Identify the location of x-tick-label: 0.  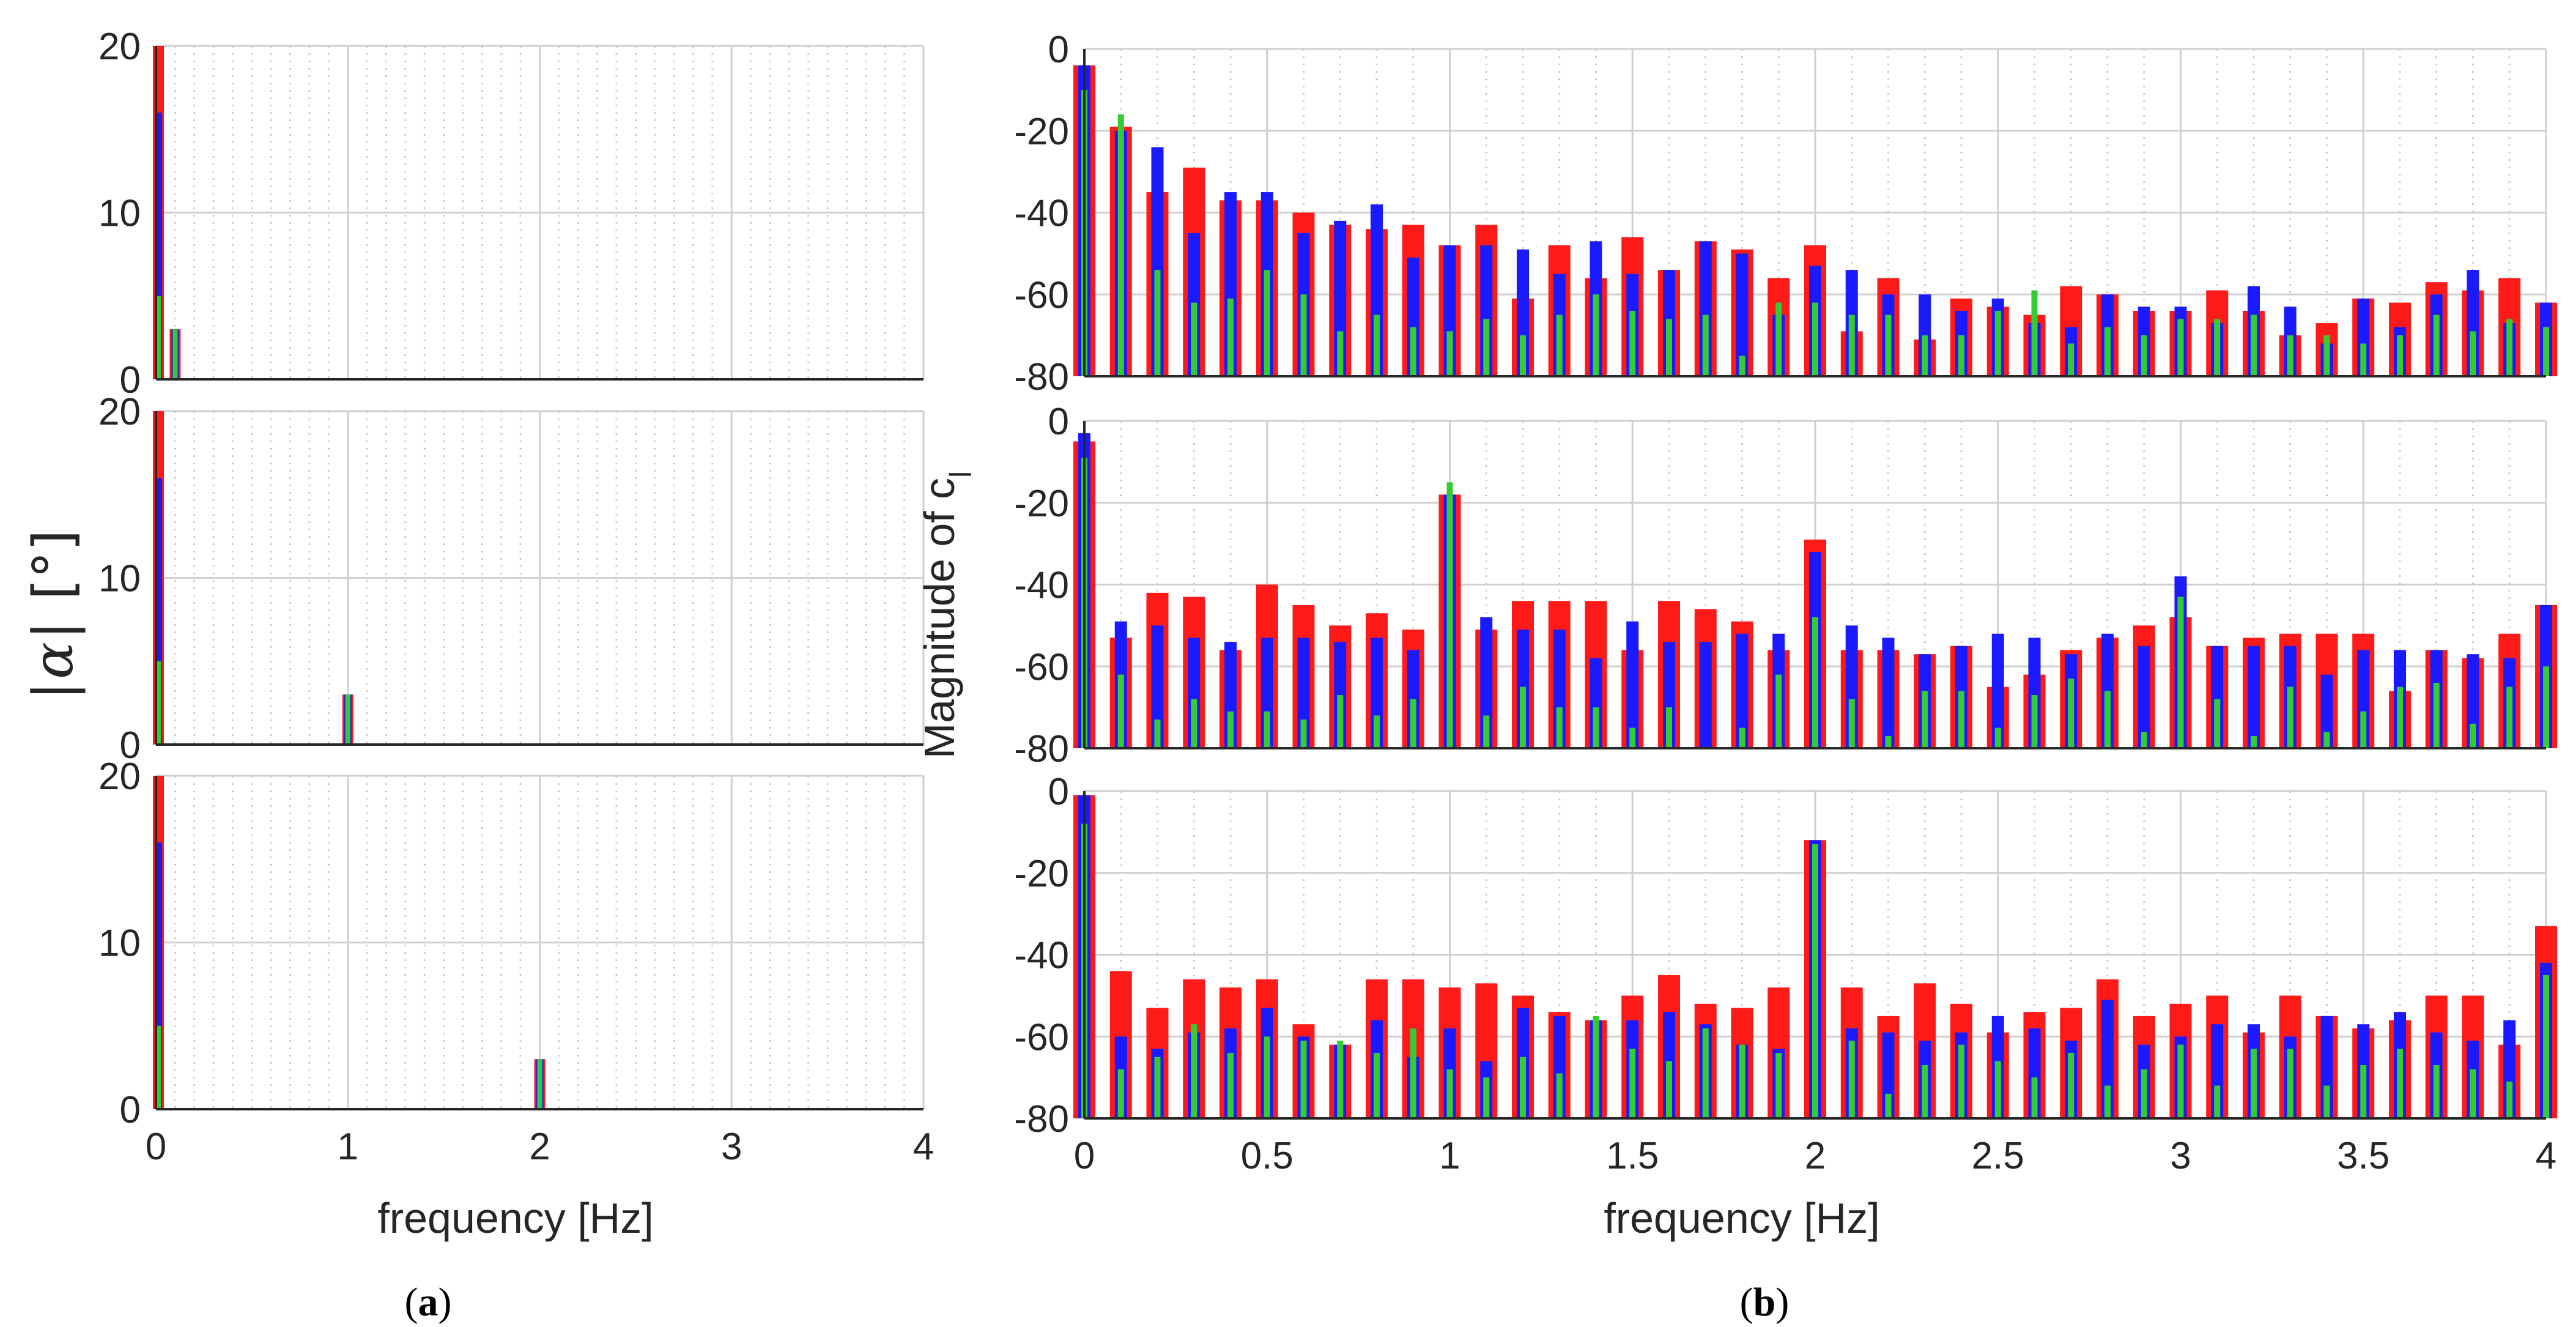
(1084, 1156).